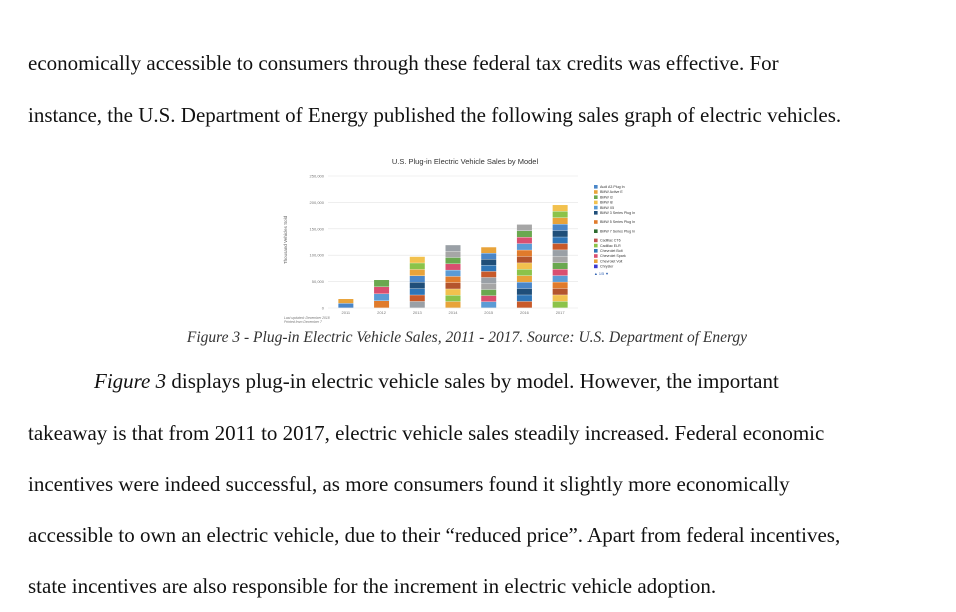  Describe the element at coordinates (606, 203) in the screenshot. I see `legend-label: BMW i8` at that location.